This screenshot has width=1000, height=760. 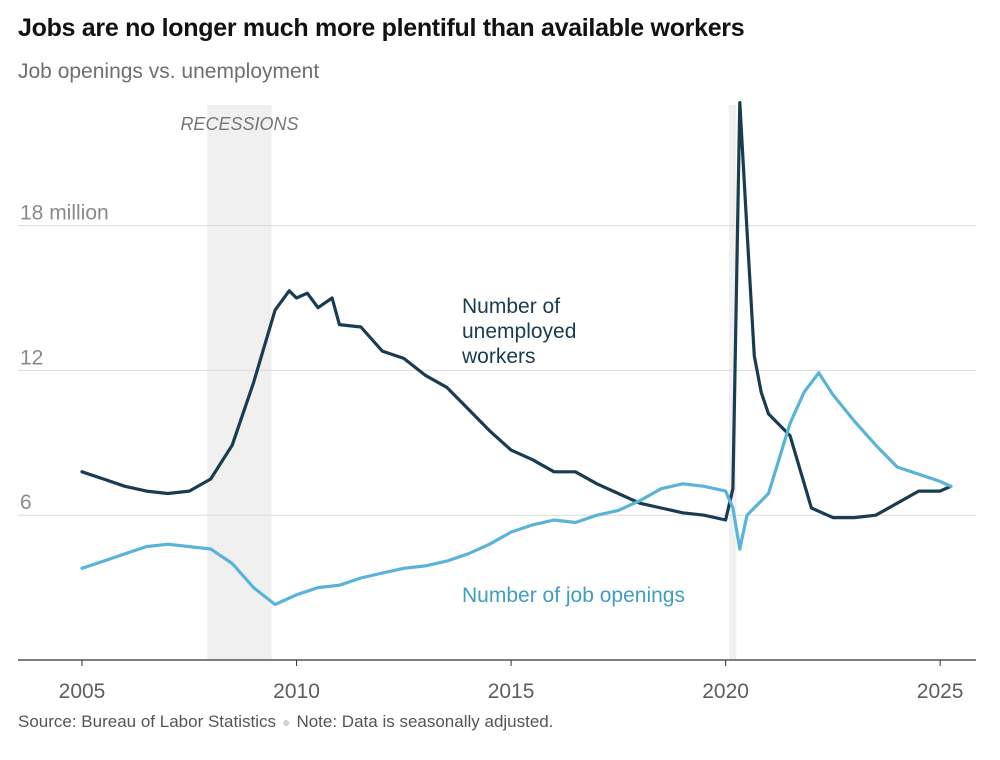 What do you see at coordinates (725, 691) in the screenshot?
I see `x-tick-label-2020: 2020` at bounding box center [725, 691].